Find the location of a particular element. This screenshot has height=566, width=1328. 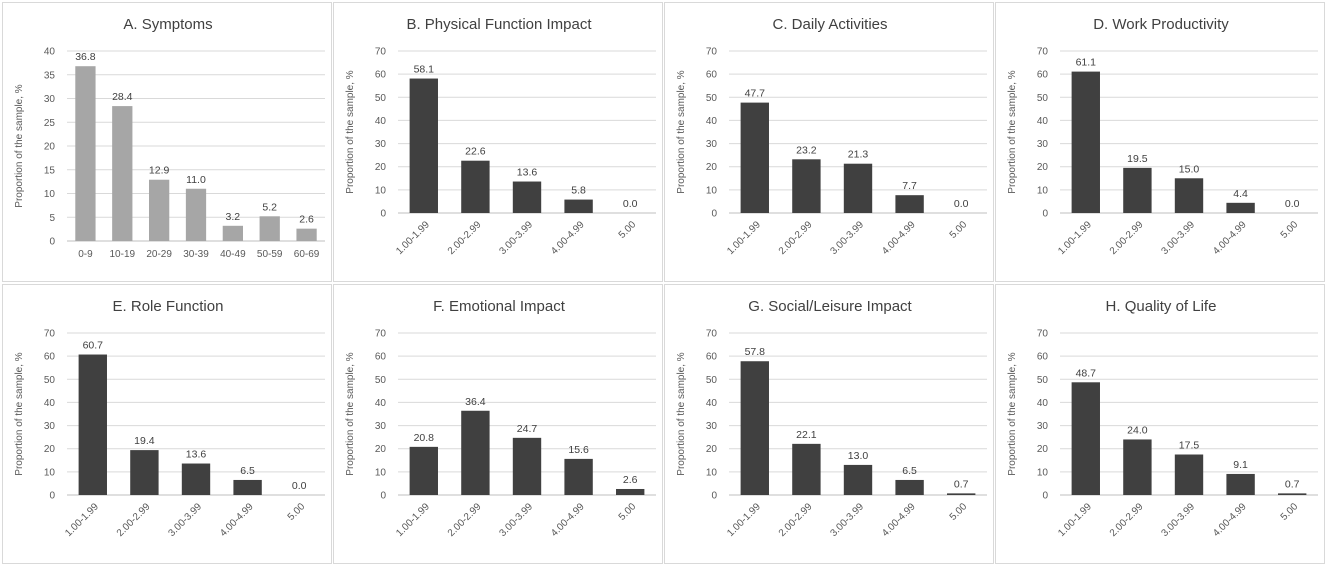

data-label: 15.0 is located at coordinates (1189, 169).